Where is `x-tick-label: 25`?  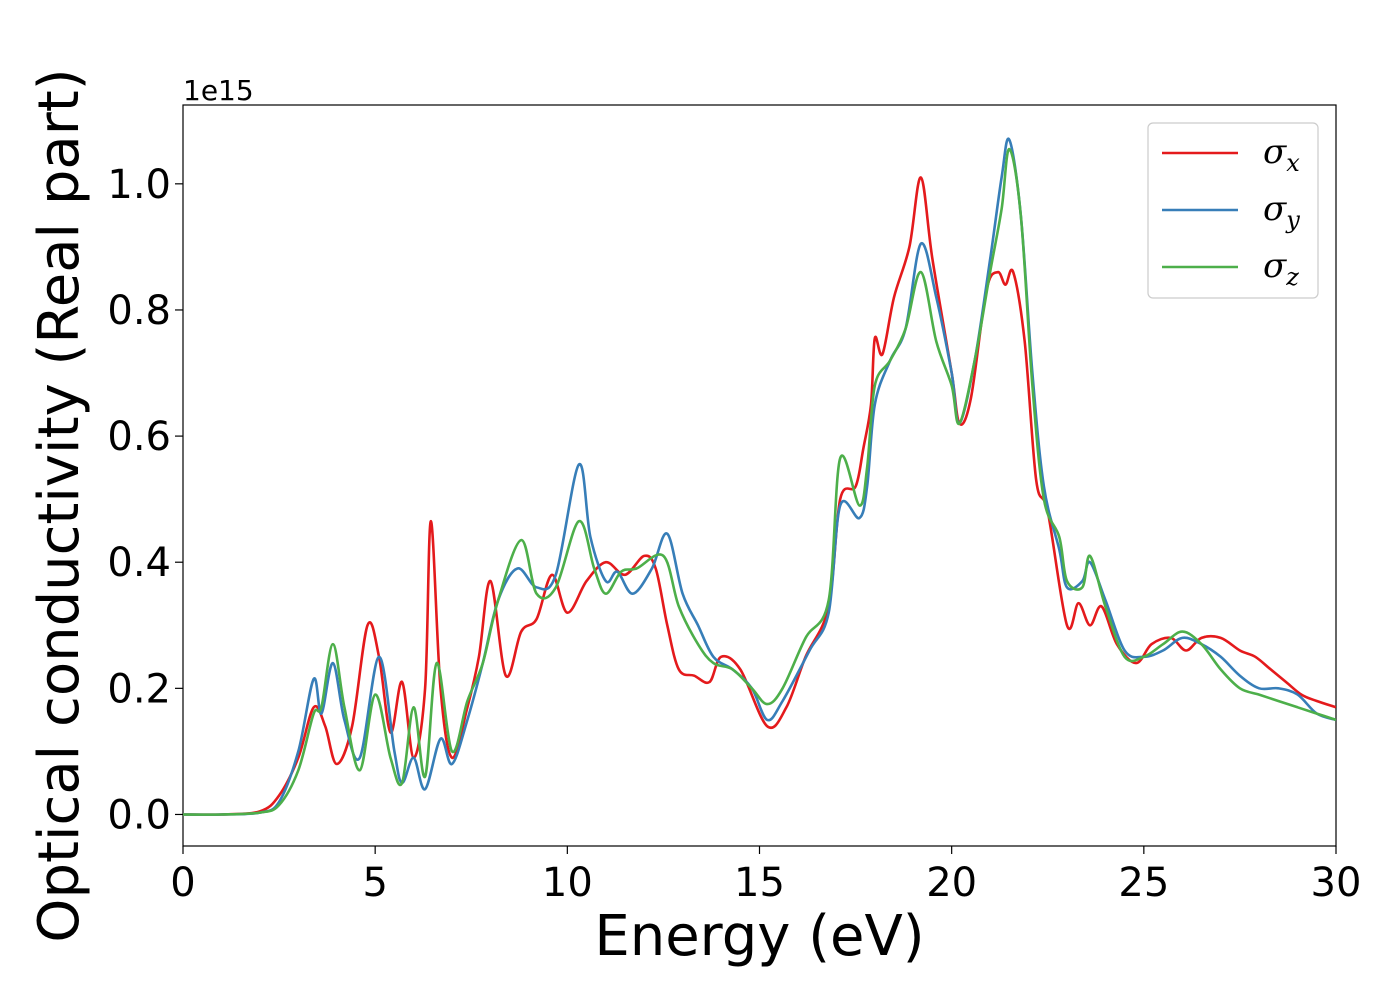
x-tick-label: 25 is located at coordinates (1143, 883).